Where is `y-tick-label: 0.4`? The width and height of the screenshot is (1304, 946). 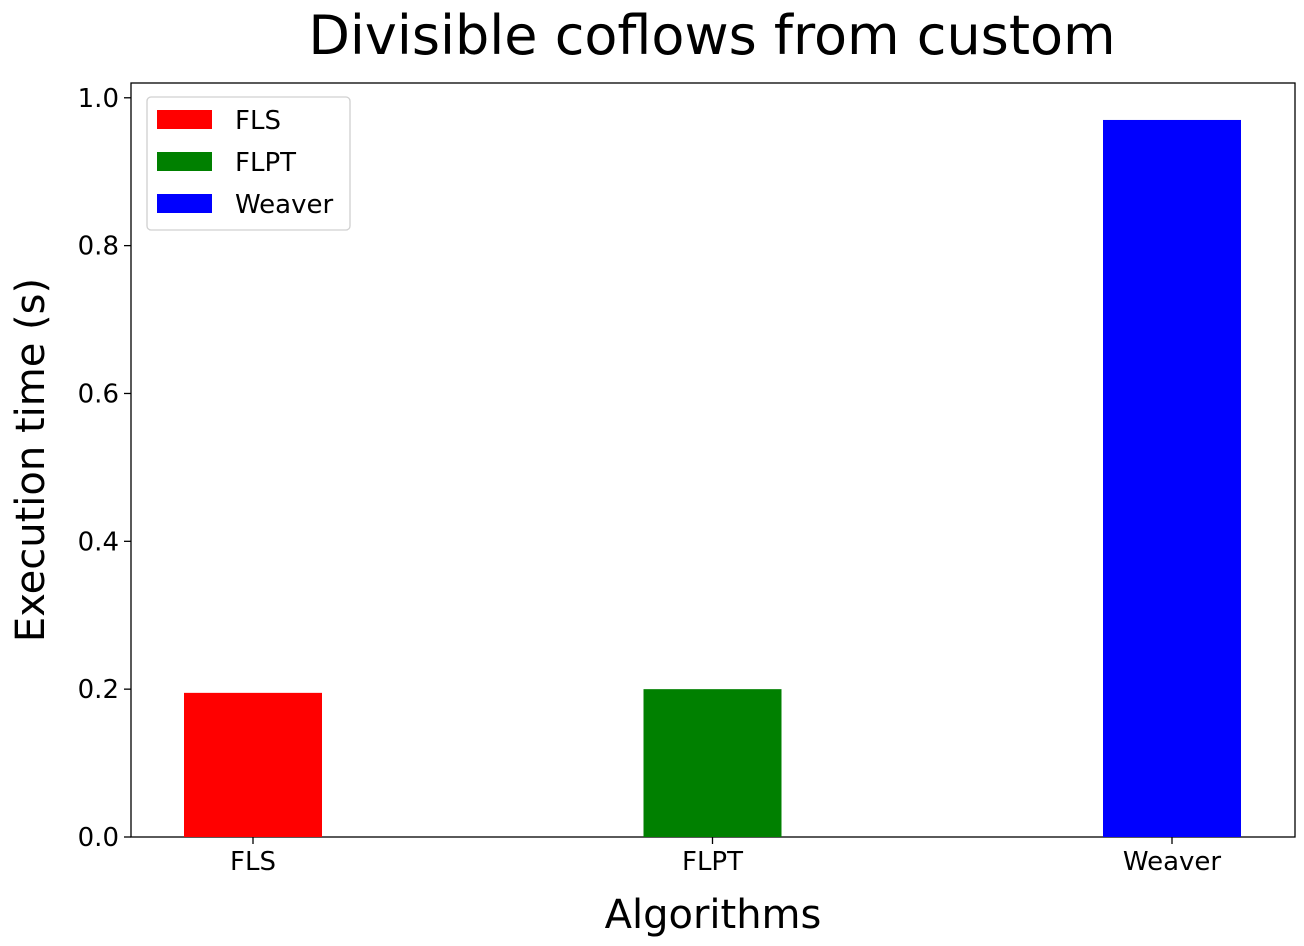 y-tick-label: 0.4 is located at coordinates (98, 542).